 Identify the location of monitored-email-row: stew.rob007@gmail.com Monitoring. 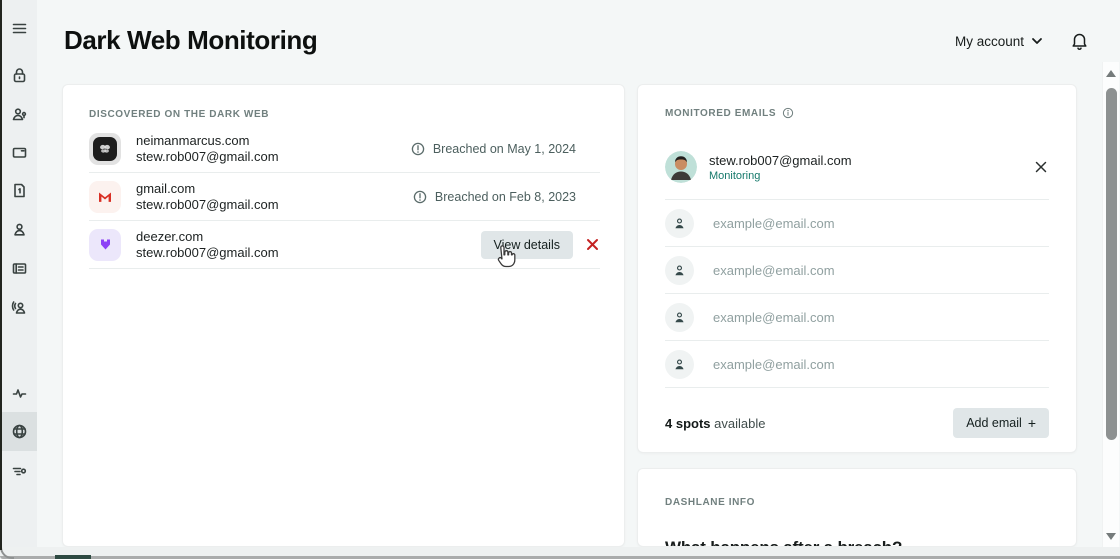
(857, 175).